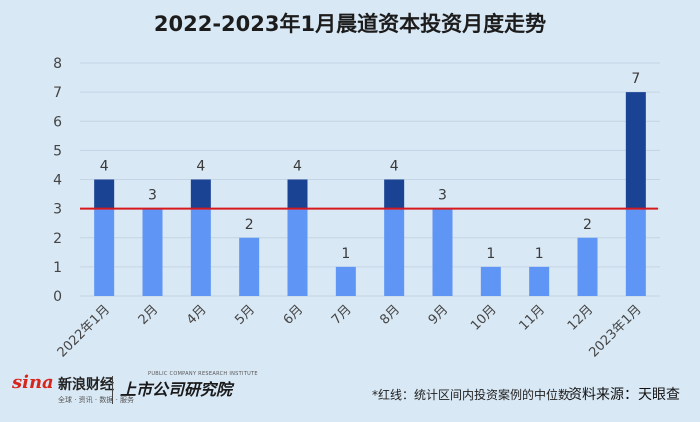 This screenshot has height=422, width=700. I want to click on sina-logo: sina, so click(33, 382).